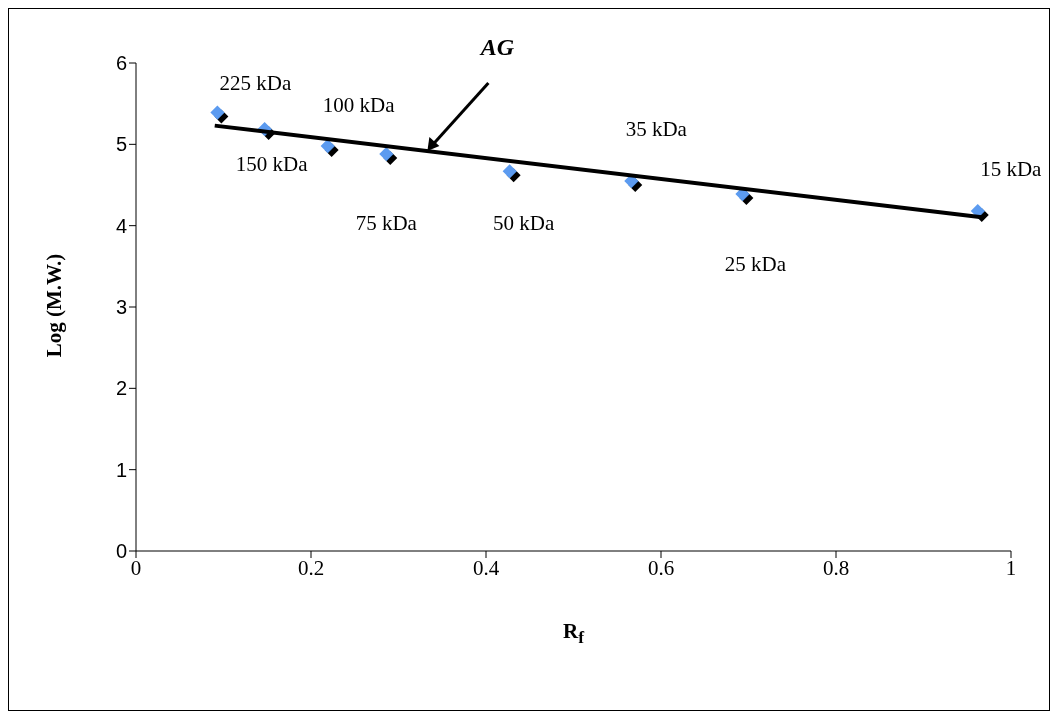 The height and width of the screenshot is (711, 1057). I want to click on annotation: 25 kDa, so click(755, 263).